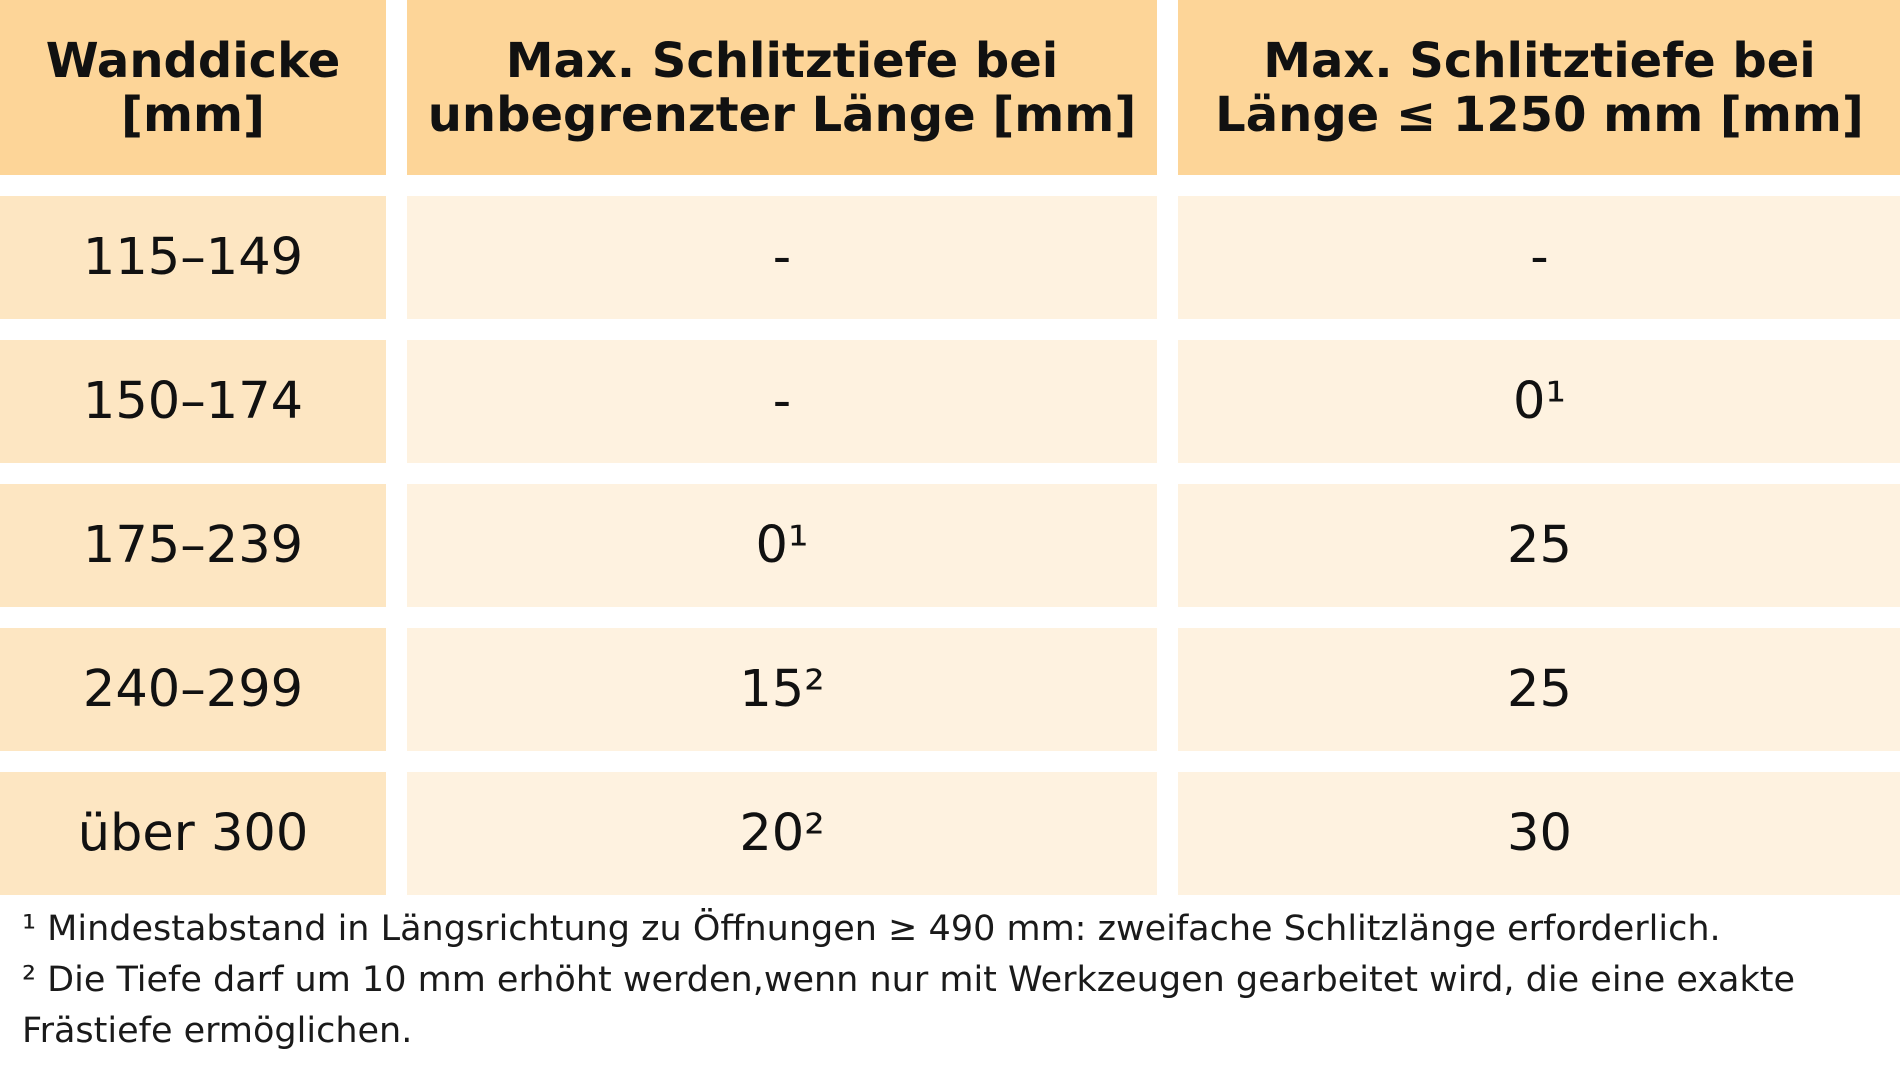 The height and width of the screenshot is (1080, 1900). I want to click on row-3-wall-thickness: 175–239, so click(193, 545).